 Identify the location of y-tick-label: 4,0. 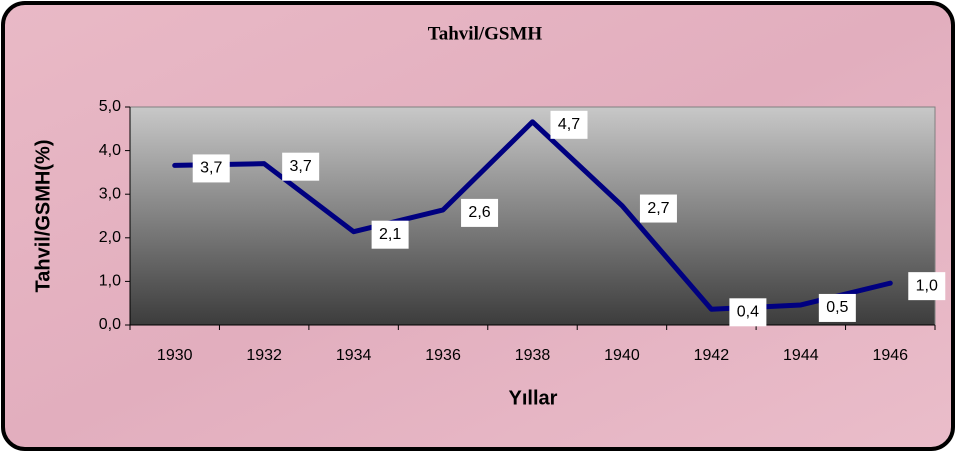
(110, 150).